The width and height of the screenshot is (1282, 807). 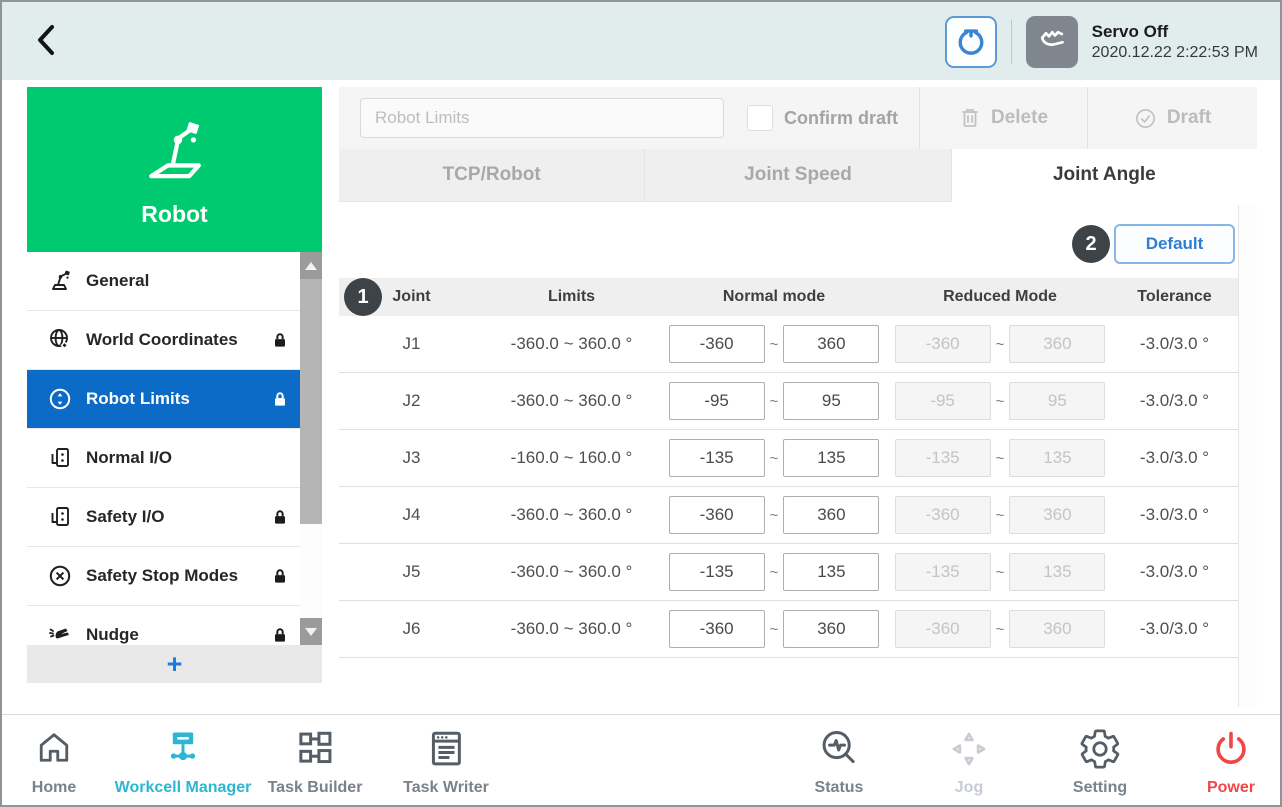 What do you see at coordinates (311, 401) in the screenshot?
I see `scrollbar-thumb` at bounding box center [311, 401].